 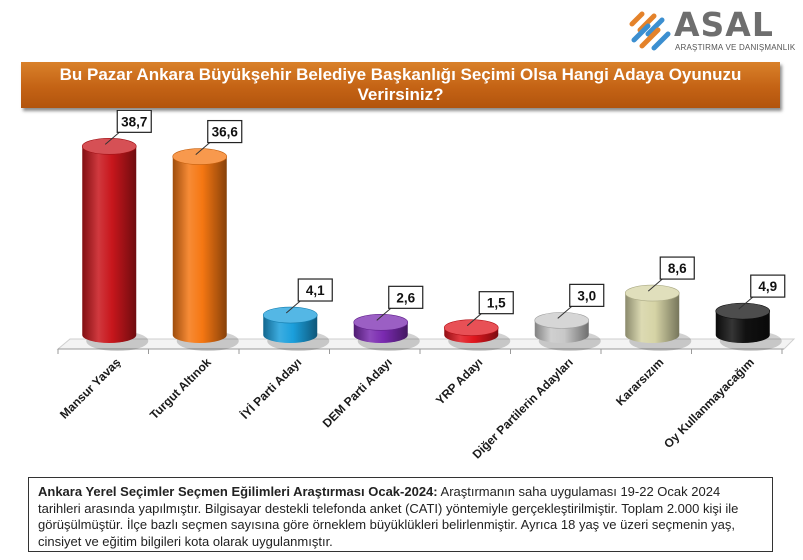 I want to click on data-label: 8,6, so click(x=677, y=268).